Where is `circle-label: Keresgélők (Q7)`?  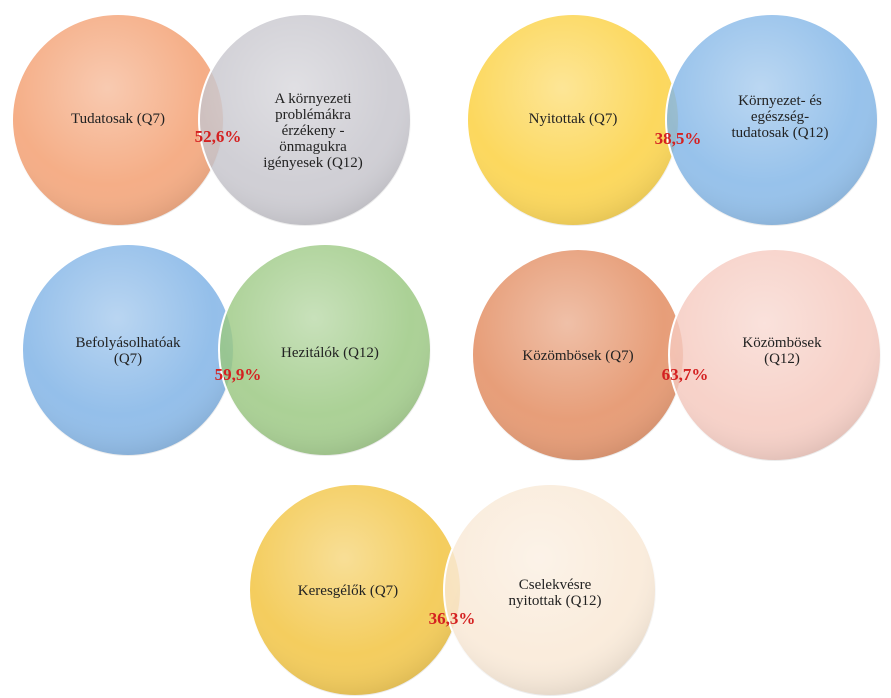 circle-label: Keresgélők (Q7) is located at coordinates (348, 591).